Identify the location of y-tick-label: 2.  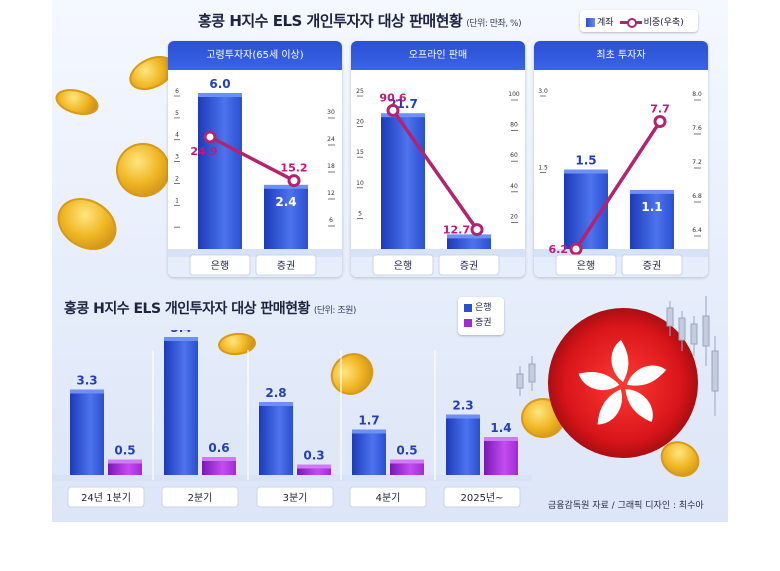
(177, 178).